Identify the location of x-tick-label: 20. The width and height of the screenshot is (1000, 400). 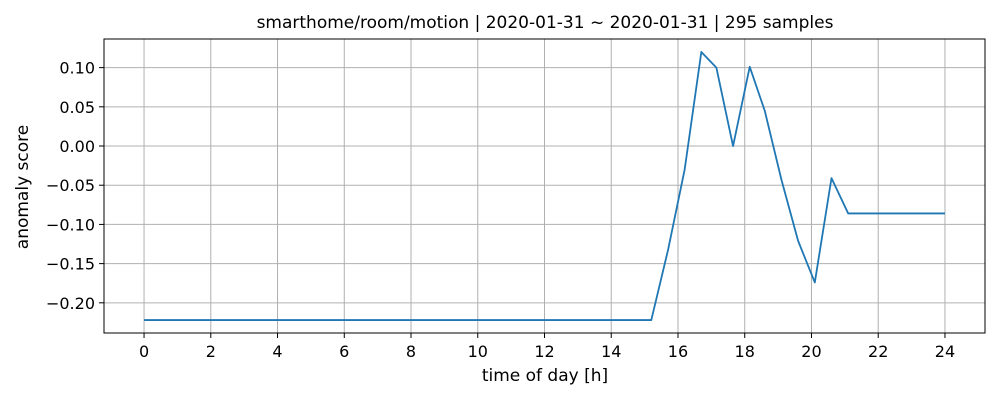
(811, 351).